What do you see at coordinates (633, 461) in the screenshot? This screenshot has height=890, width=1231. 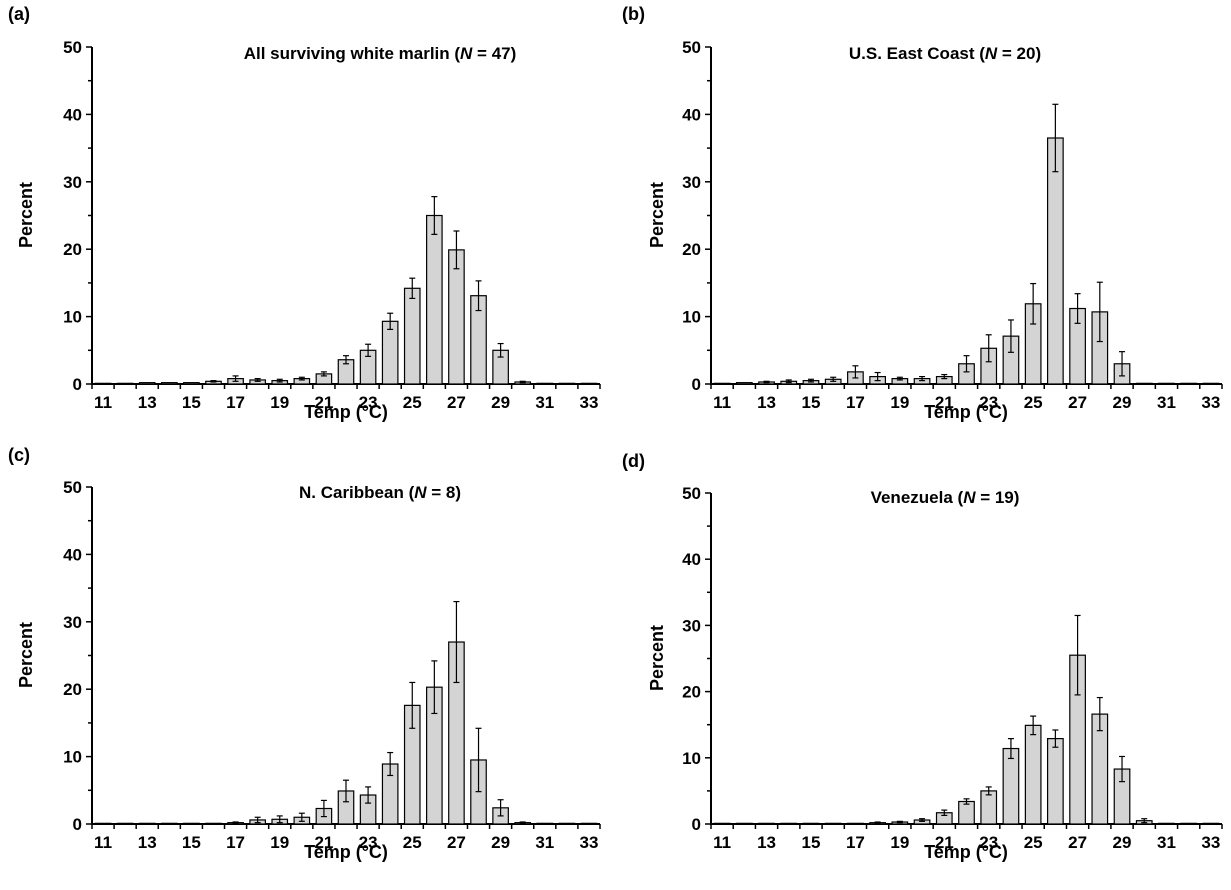 I see `panel-label: (d)` at bounding box center [633, 461].